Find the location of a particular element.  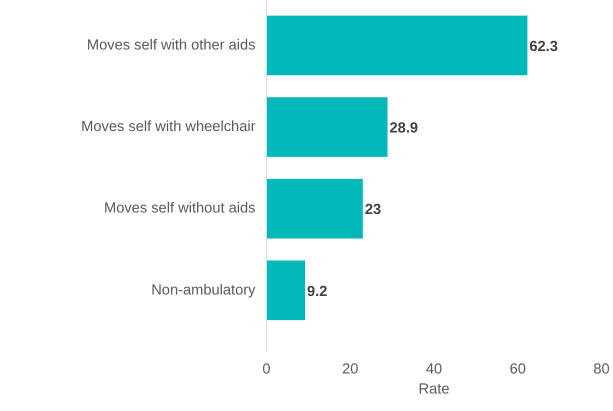

data-label: 9.2 is located at coordinates (317, 292).